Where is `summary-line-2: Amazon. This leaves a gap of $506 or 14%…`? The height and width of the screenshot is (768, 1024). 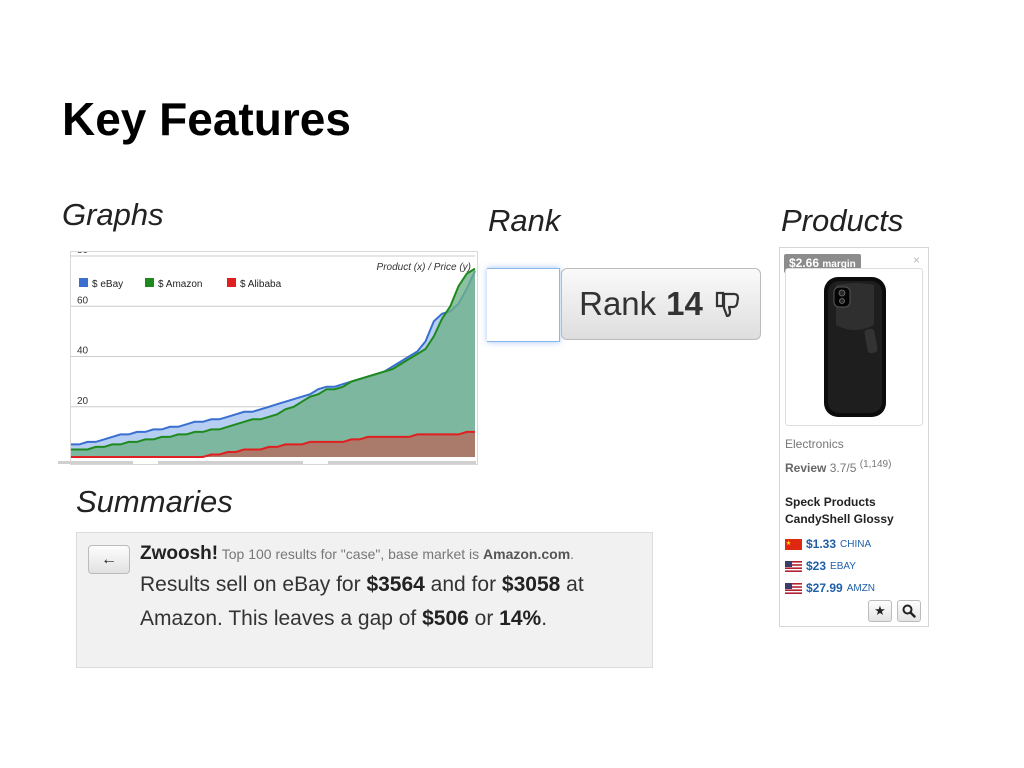 summary-line-2: Amazon. This leaves a gap of $506 or 14%… is located at coordinates (343, 619).